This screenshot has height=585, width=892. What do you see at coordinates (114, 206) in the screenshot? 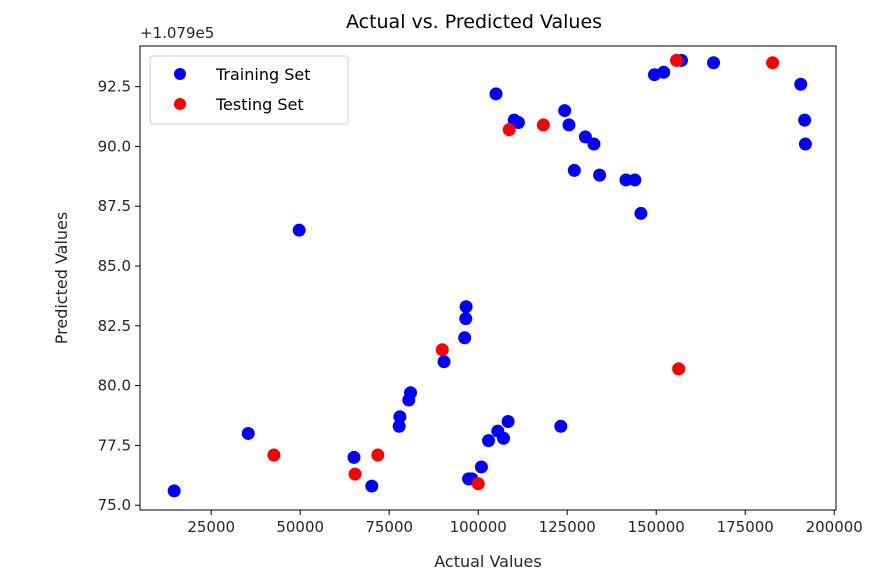
I see `y-tick-label: 87.5` at bounding box center [114, 206].